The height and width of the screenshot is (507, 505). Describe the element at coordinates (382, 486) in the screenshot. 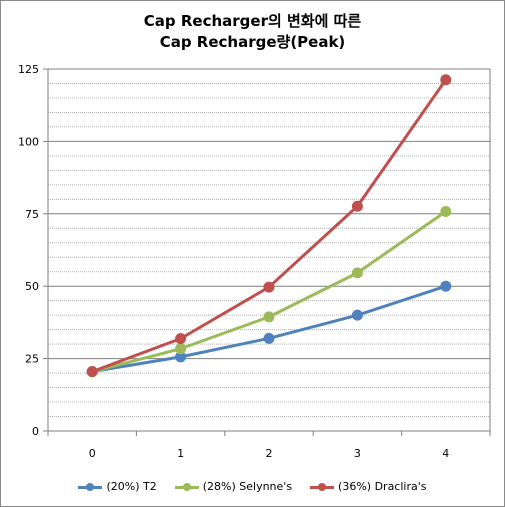

I see `legend-label: (36%) Draclira's` at that location.